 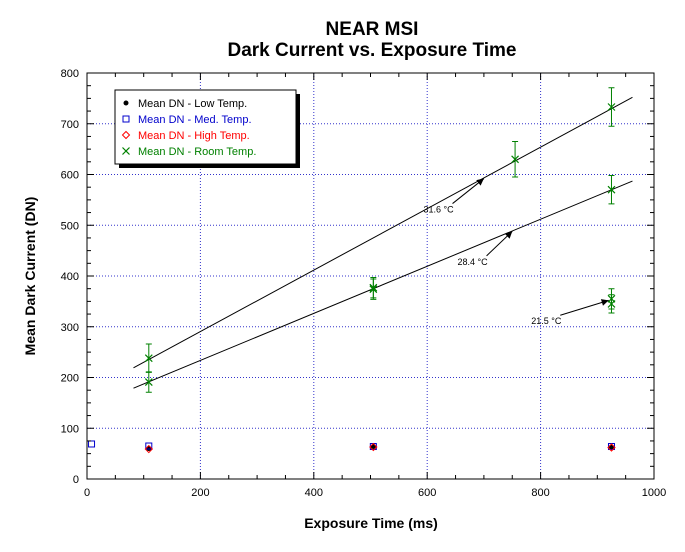 What do you see at coordinates (192, 104) in the screenshot?
I see `legend-entry-label: Mean DN - Low Temp.` at bounding box center [192, 104].